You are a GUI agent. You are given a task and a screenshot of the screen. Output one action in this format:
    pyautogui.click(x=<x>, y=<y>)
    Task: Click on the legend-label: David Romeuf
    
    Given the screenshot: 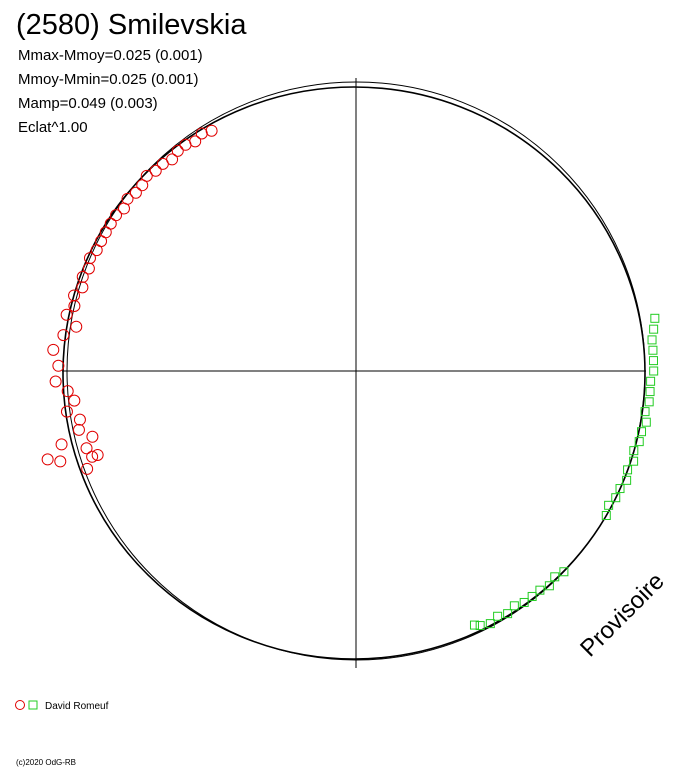 What is the action you would take?
    pyautogui.click(x=77, y=706)
    